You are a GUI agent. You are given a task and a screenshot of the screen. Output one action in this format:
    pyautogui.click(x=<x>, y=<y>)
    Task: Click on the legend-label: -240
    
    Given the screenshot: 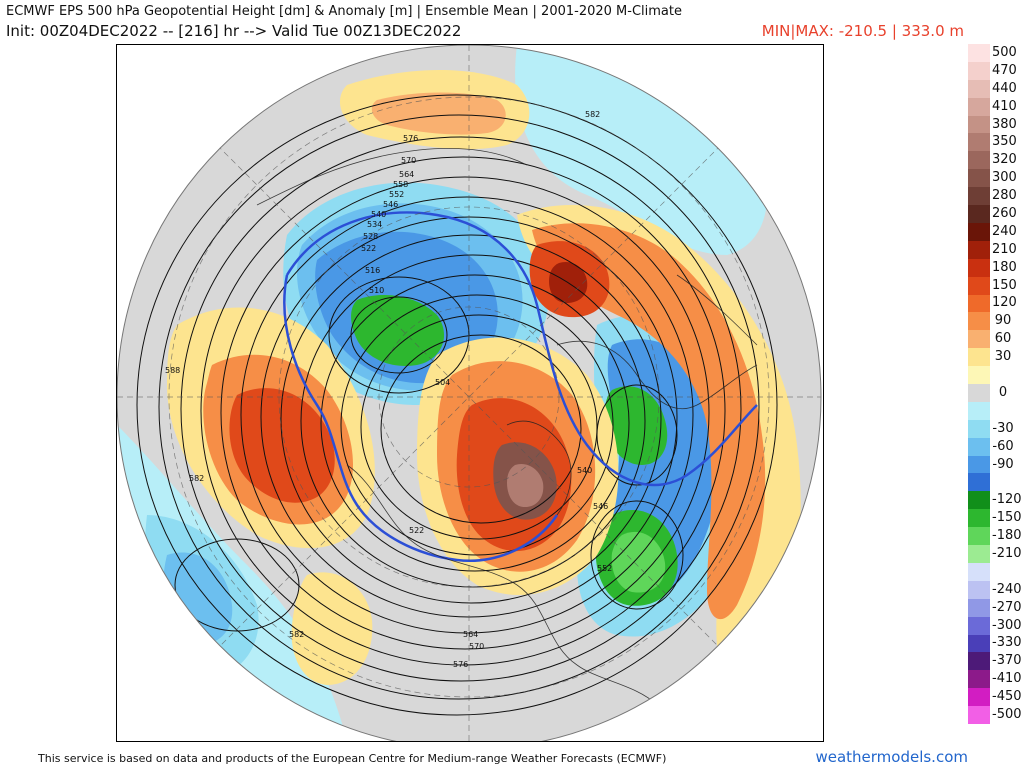 What is the action you would take?
    pyautogui.click(x=1007, y=589)
    